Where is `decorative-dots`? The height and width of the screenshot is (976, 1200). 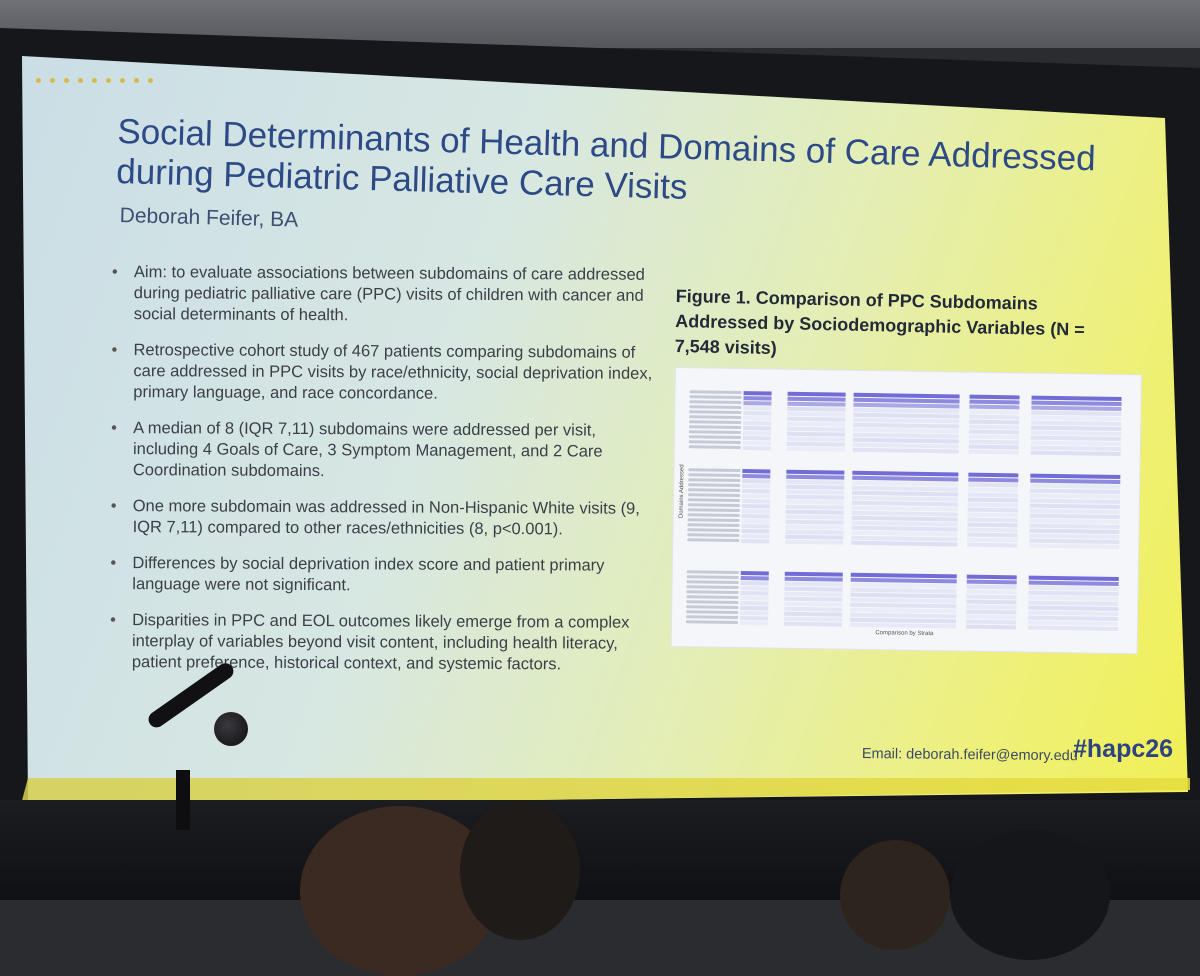
decorative-dots is located at coordinates (94, 80).